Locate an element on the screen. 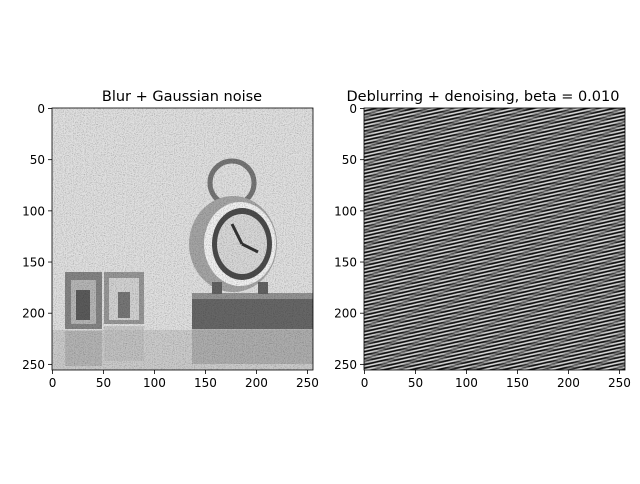 This screenshot has height=484, width=640. panel-1-ytick-label-4: 200 is located at coordinates (33, 314).